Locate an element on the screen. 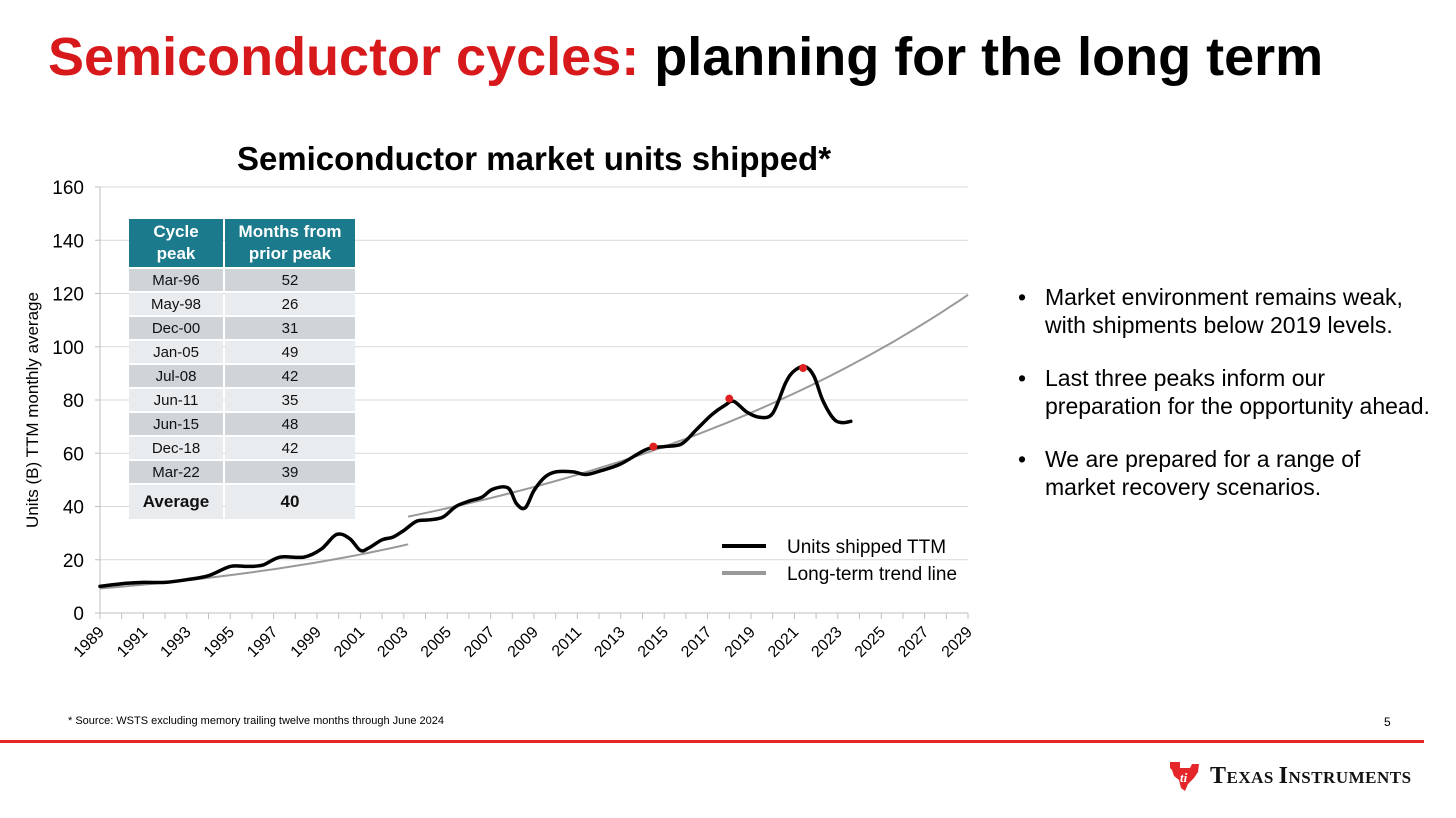 This screenshot has height=818, width=1456. table-row: Mar-22 39 is located at coordinates (242, 472).